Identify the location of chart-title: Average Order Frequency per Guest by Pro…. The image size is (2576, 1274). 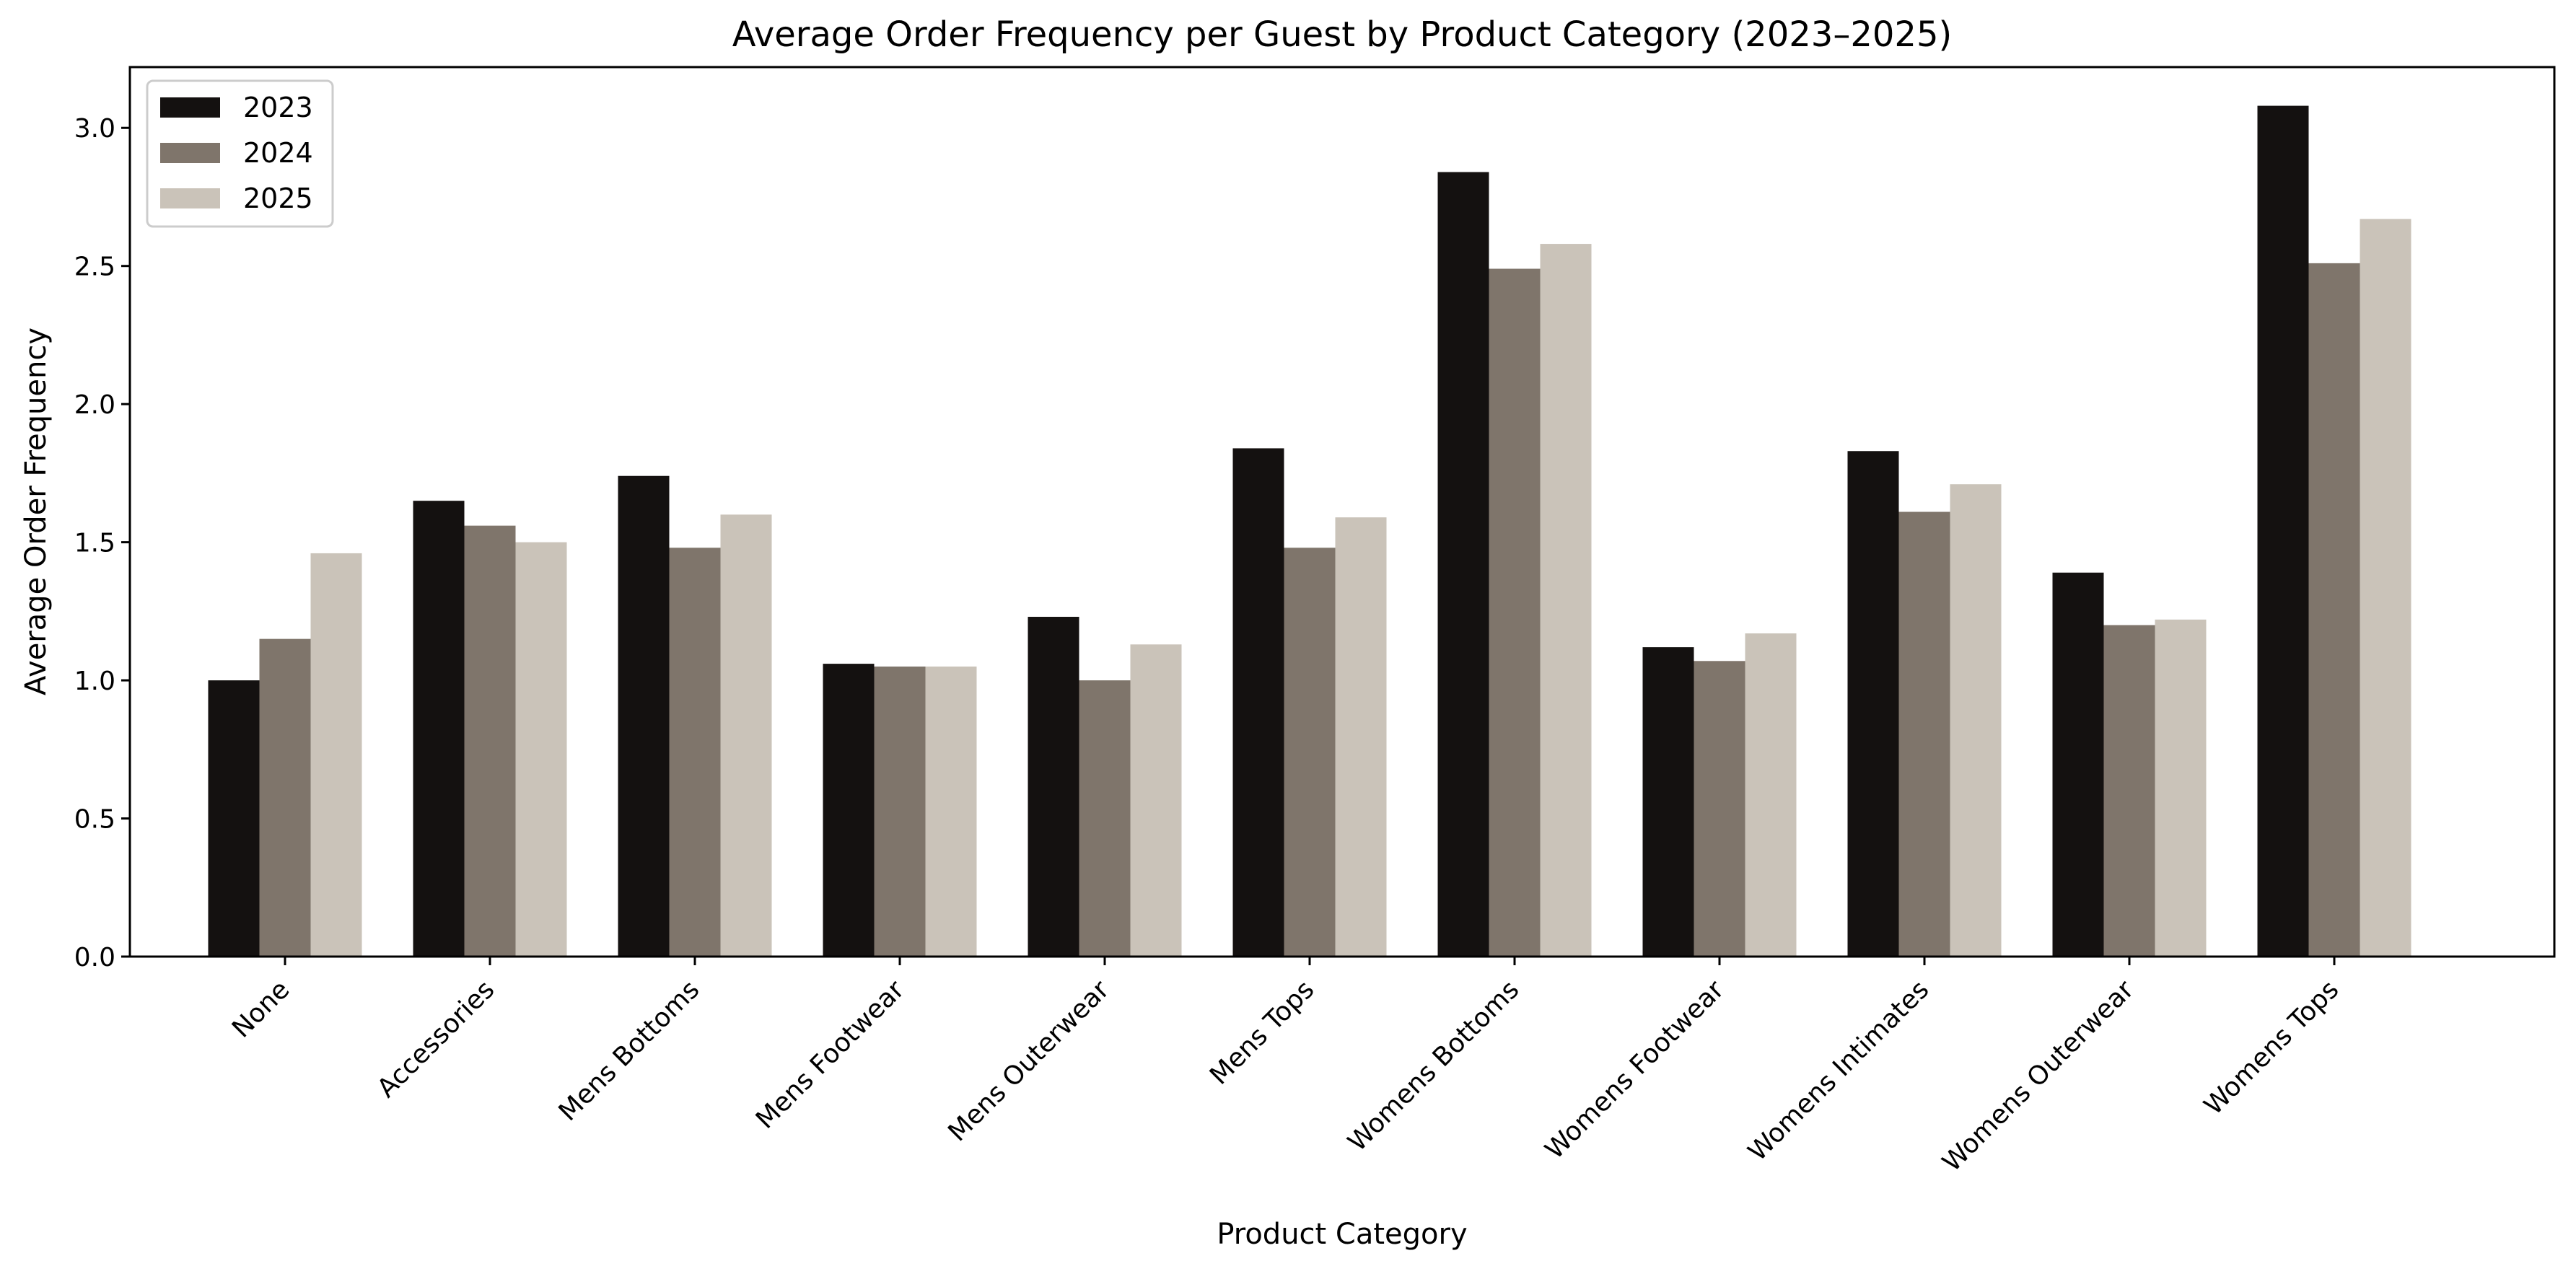
(1342, 34).